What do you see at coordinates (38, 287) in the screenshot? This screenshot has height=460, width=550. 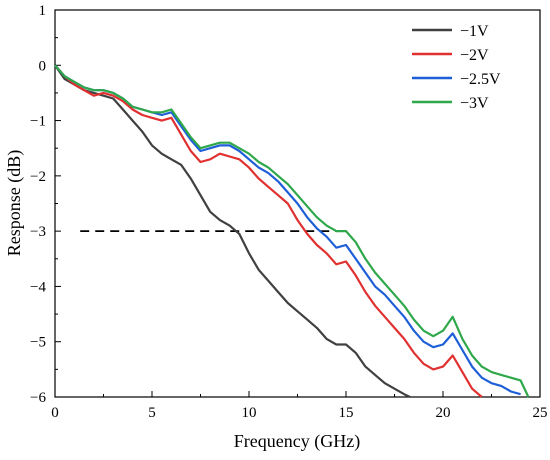 I see `y-tick-label: −4` at bounding box center [38, 287].